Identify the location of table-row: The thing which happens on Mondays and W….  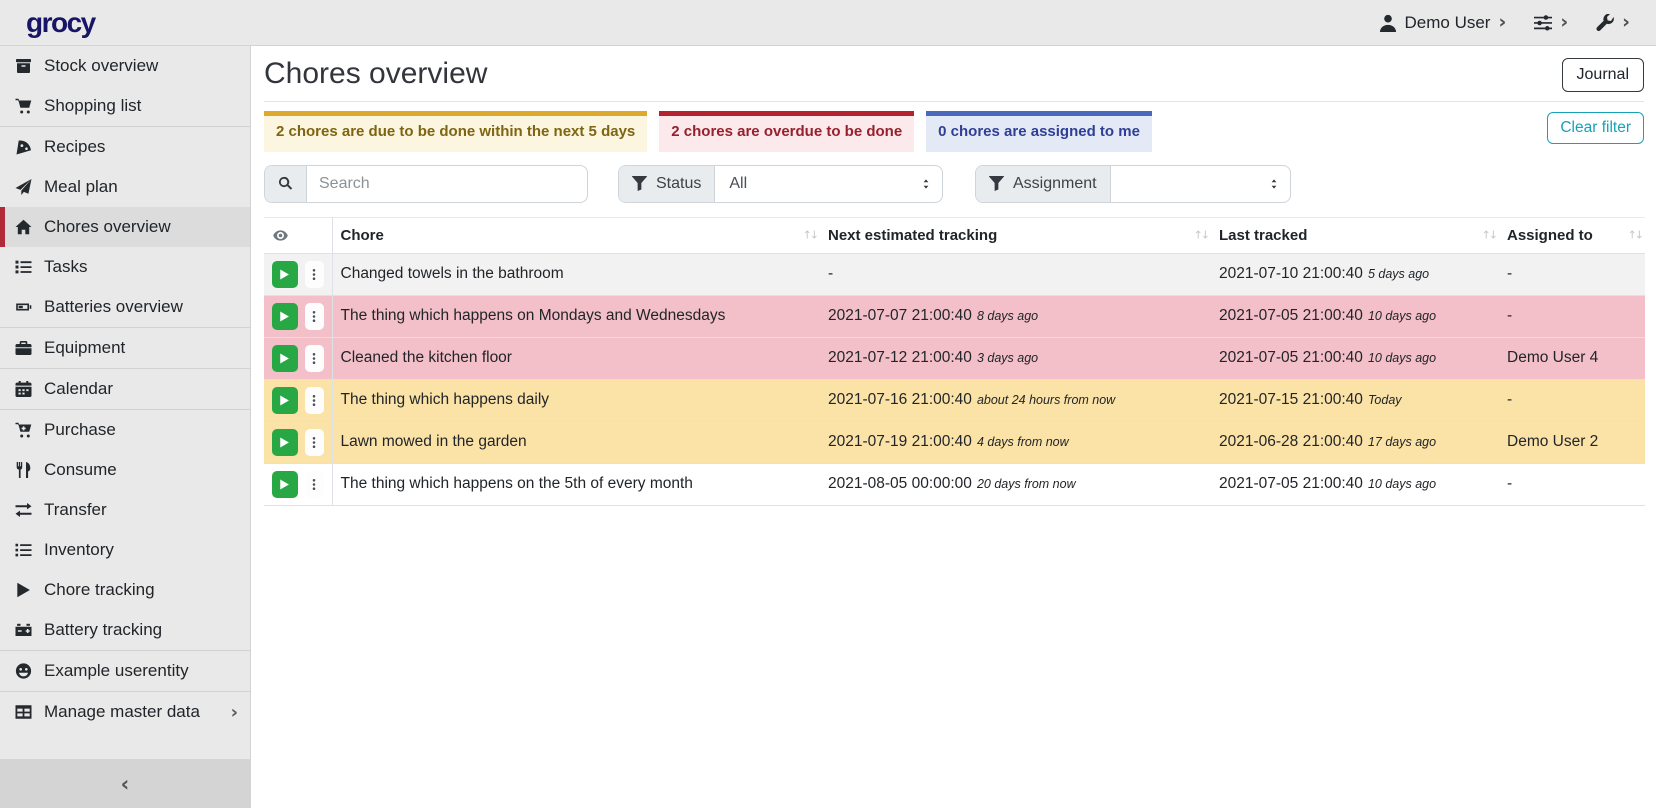
(954, 316).